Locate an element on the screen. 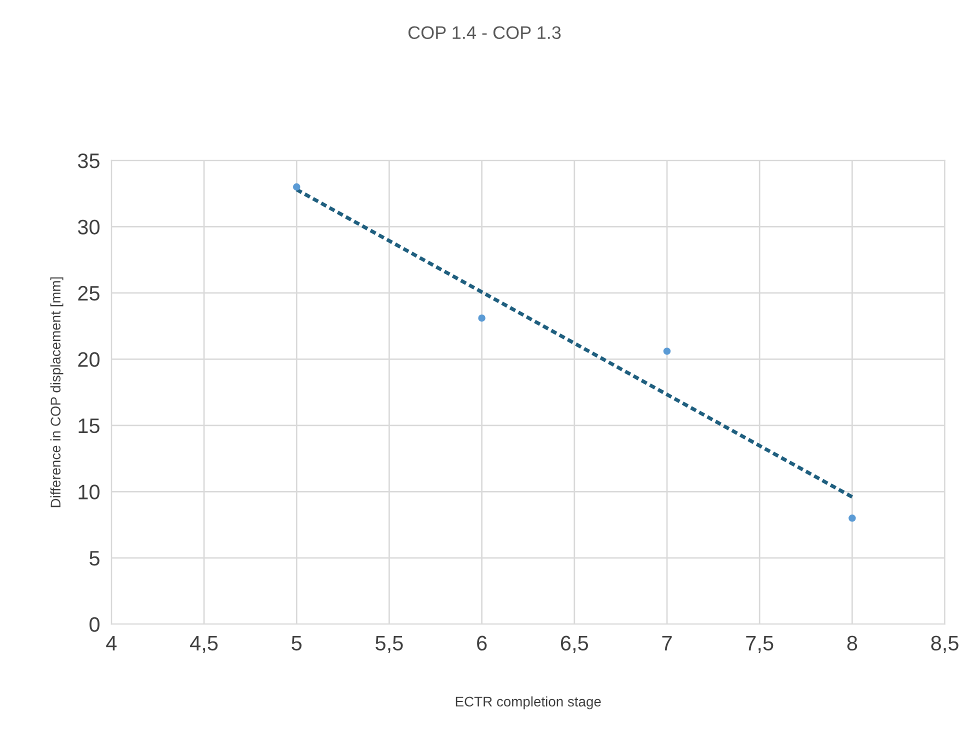 This screenshot has height=736, width=969. x-tick-label: 5 is located at coordinates (297, 643).